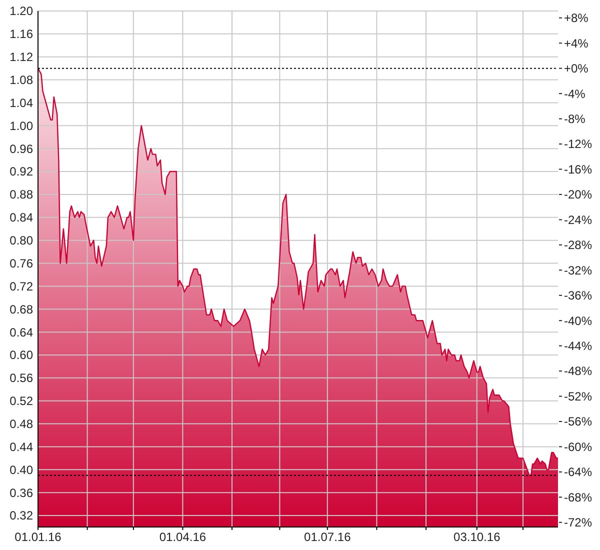 The image size is (600, 550). I want to click on y-tick-label: 0.40, so click(22, 469).